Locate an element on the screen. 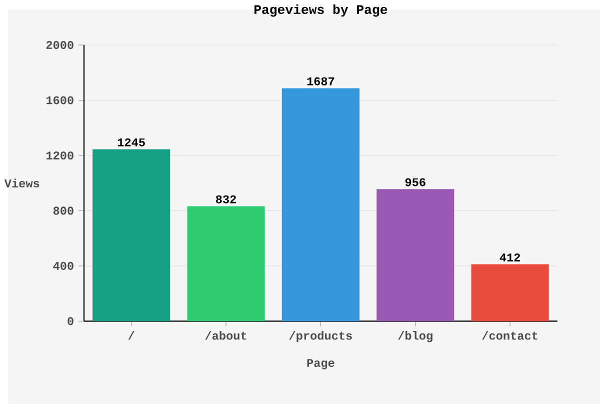 The image size is (600, 404). y-tick-label: 2000 is located at coordinates (60, 45).